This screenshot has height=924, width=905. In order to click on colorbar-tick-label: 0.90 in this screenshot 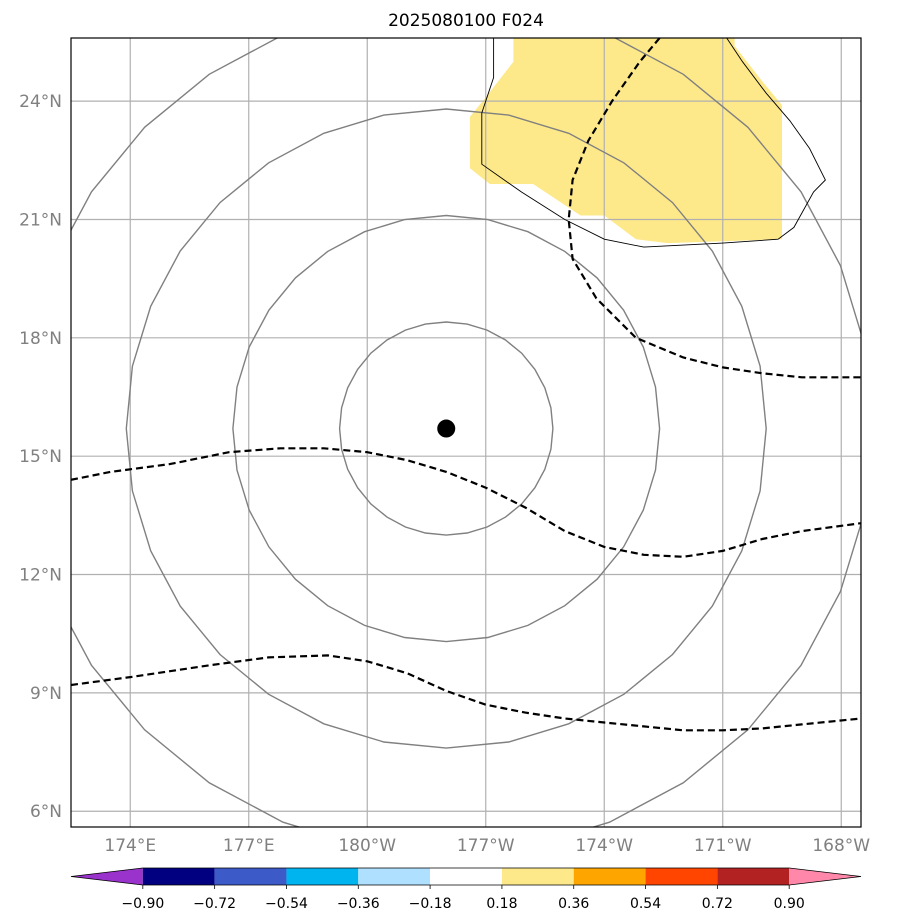, I will do `click(789, 904)`.